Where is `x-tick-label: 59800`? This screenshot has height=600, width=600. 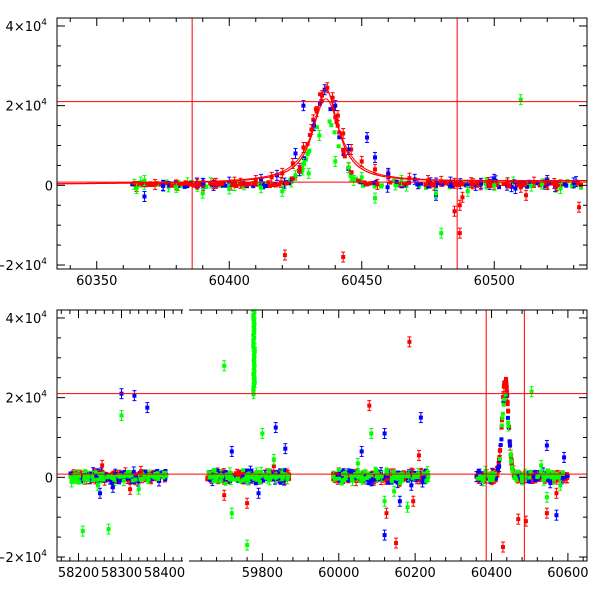
x-tick-label: 59800 is located at coordinates (262, 573).